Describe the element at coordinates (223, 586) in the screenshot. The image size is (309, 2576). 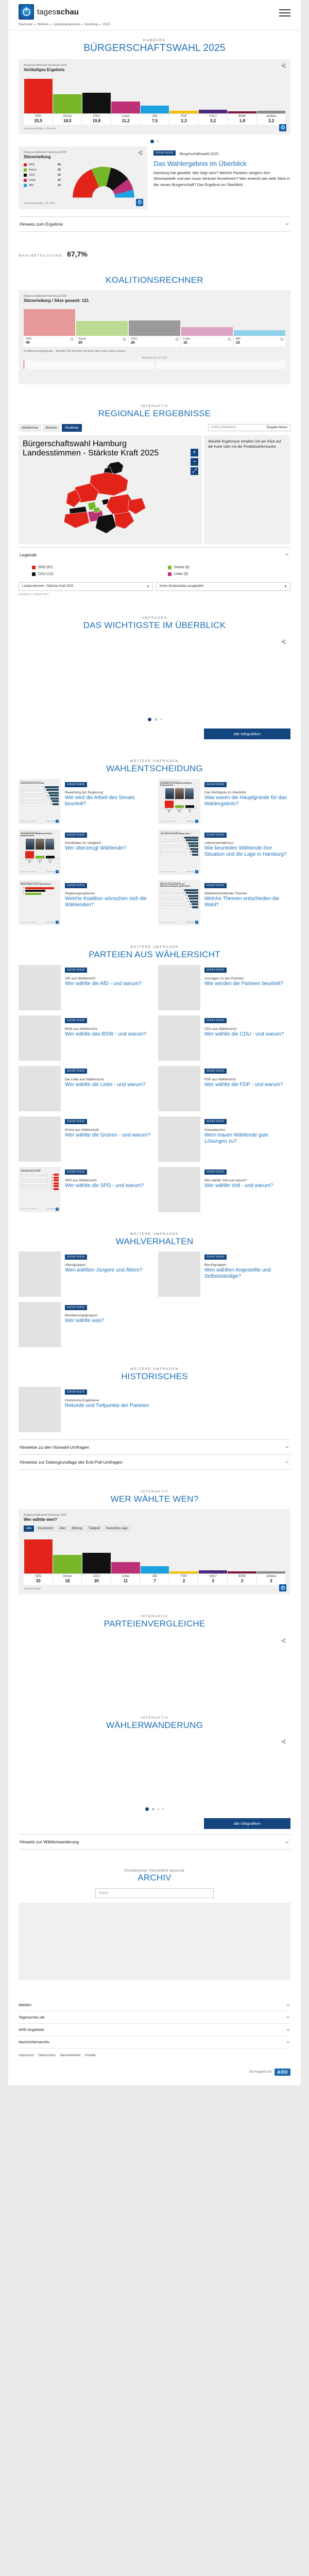
I see `map-structure-select: Keine Strukturdaten ausgewählt ⬍` at that location.